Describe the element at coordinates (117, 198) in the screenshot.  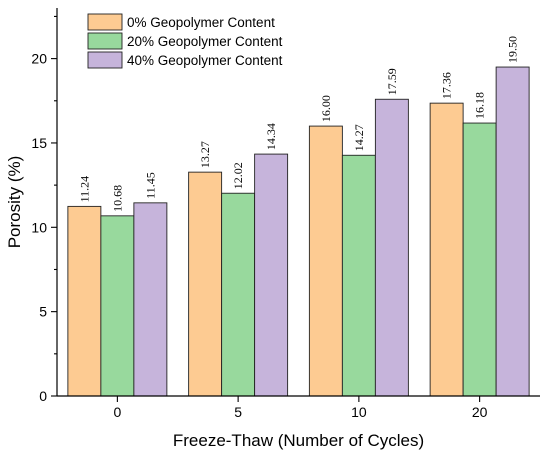
I see `data-label-series1-cat0: 10.68` at that location.